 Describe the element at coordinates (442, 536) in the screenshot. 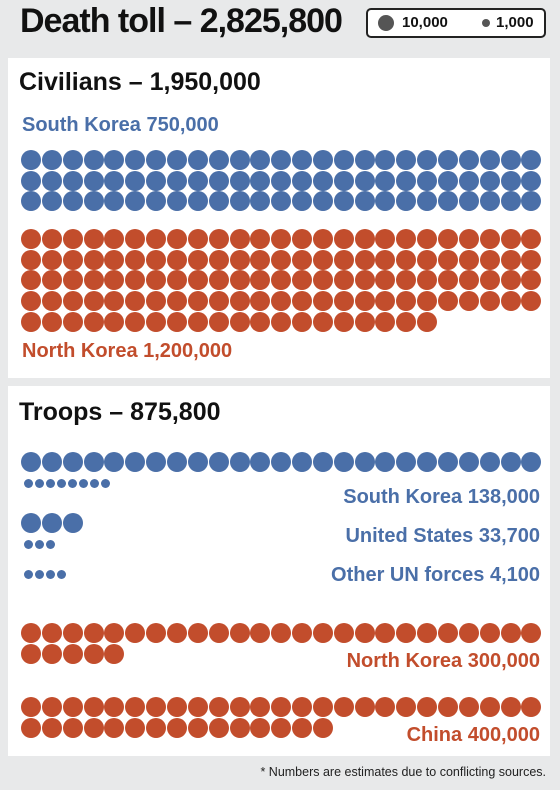

I see `troops-united-states-label: United States 33,700` at that location.